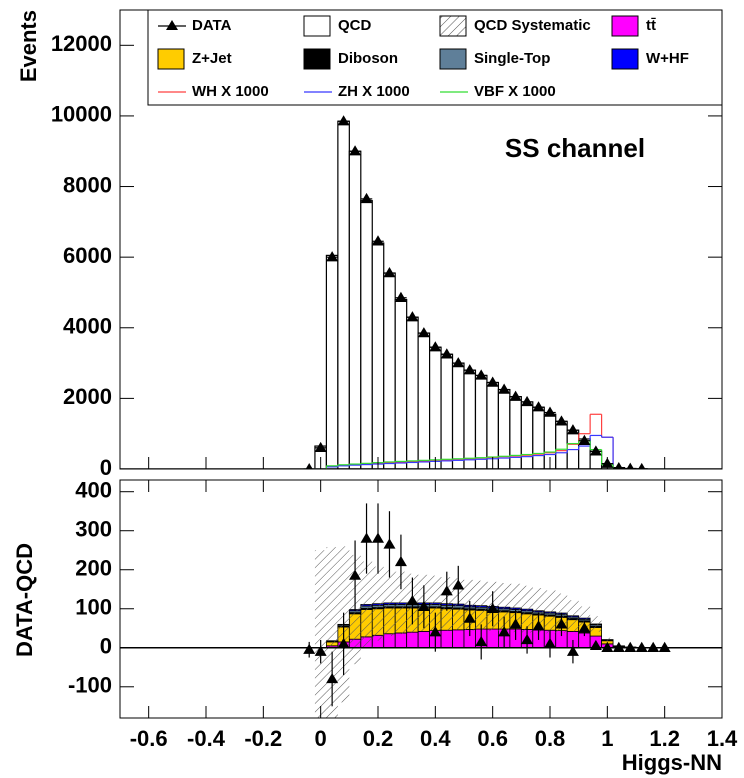 The image size is (744, 778). What do you see at coordinates (93, 529) in the screenshot?
I see `y-tick-label: 300` at bounding box center [93, 529].